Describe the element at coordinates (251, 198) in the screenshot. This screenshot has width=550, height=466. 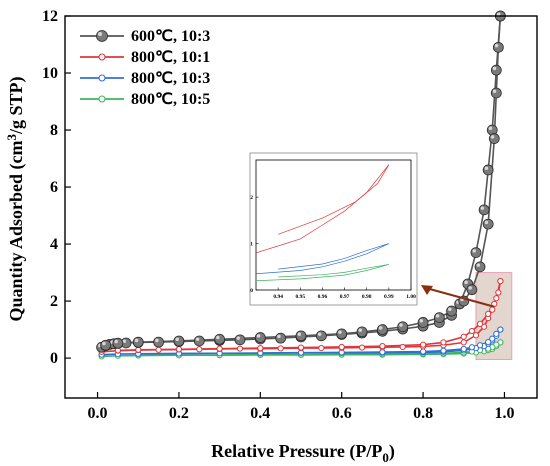
I see `inset-y-tick-label: 2` at that location.